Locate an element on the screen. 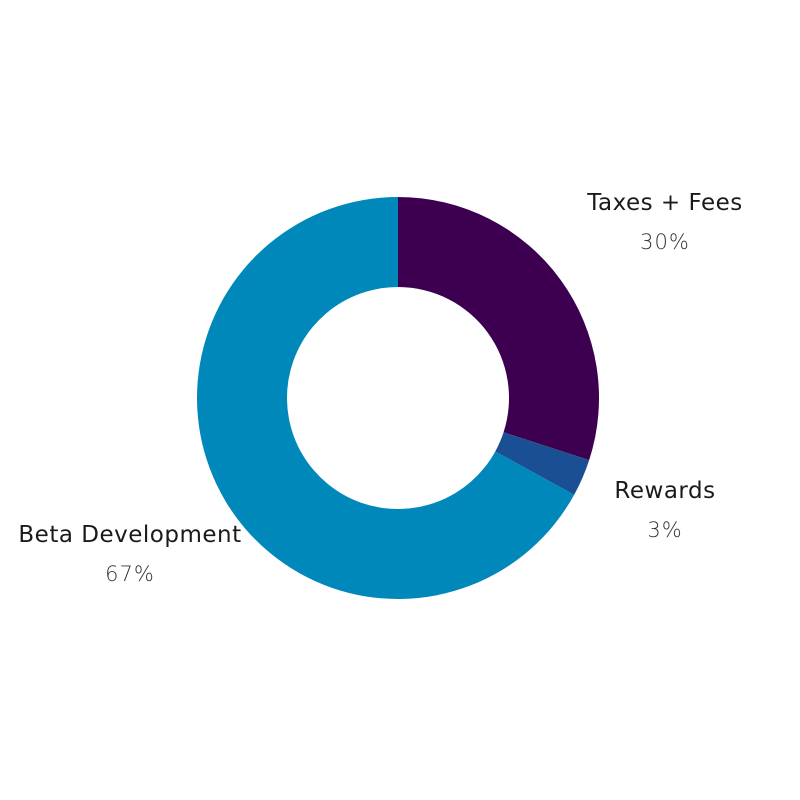  slice-label-rewards: Rewards 3% is located at coordinates (665, 510).